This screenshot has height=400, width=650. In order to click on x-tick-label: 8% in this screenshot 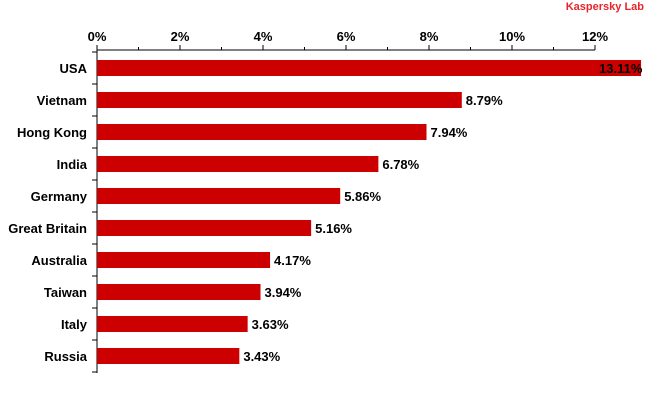, I will do `click(429, 36)`.